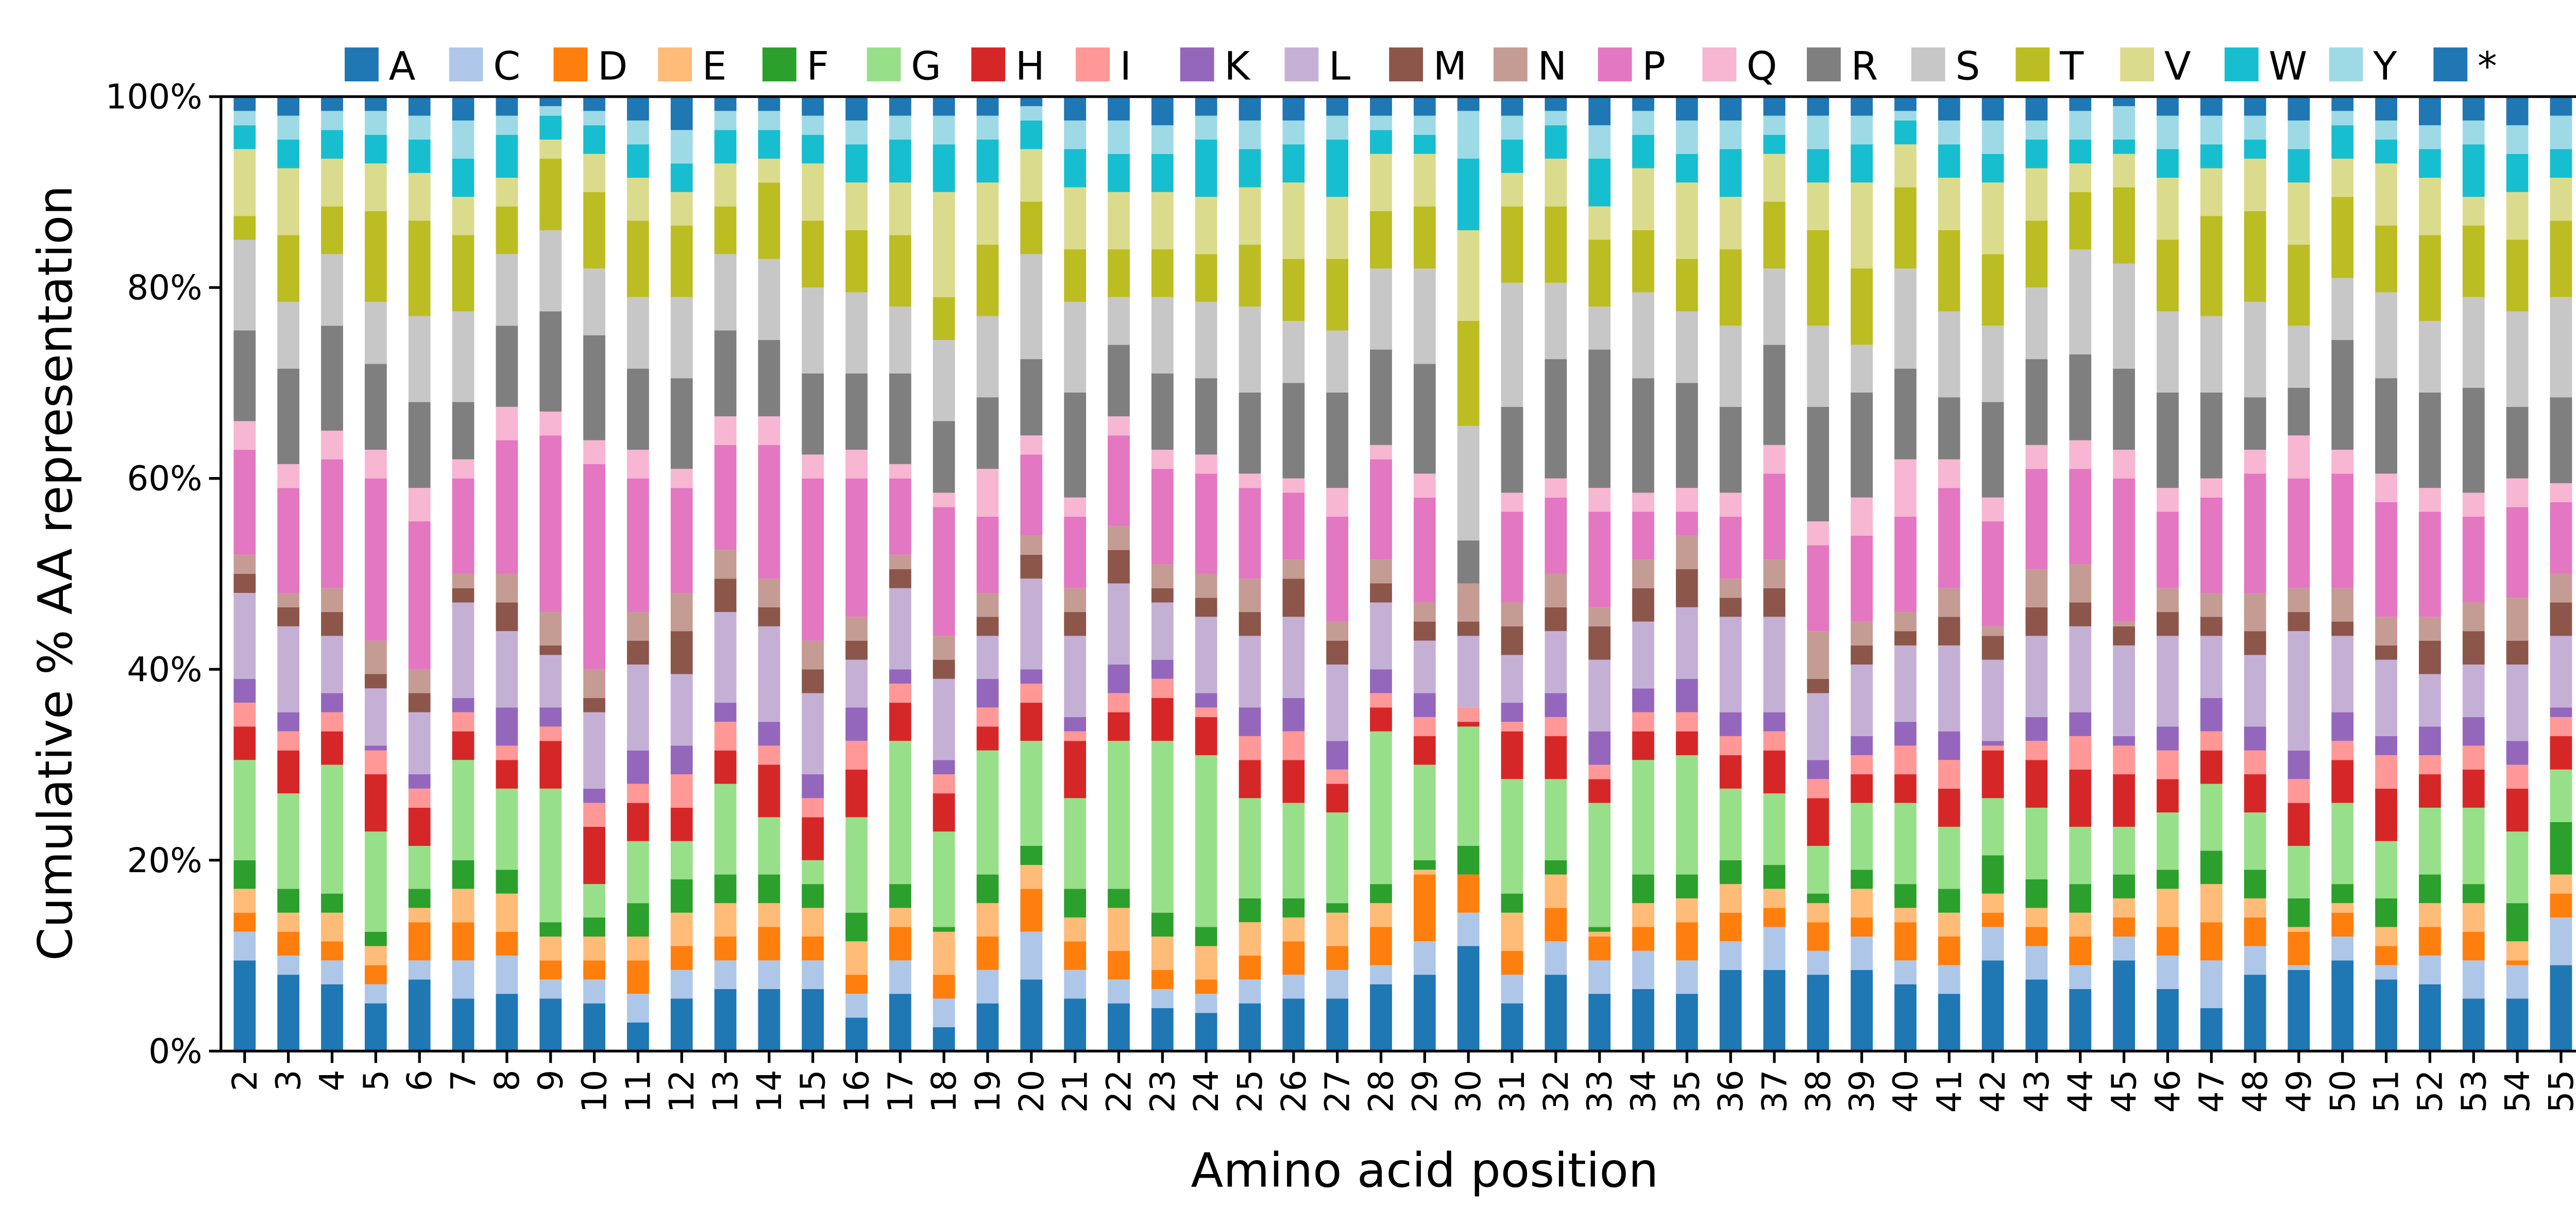  Describe the element at coordinates (1552, 66) in the screenshot. I see `legend-label: N` at that location.